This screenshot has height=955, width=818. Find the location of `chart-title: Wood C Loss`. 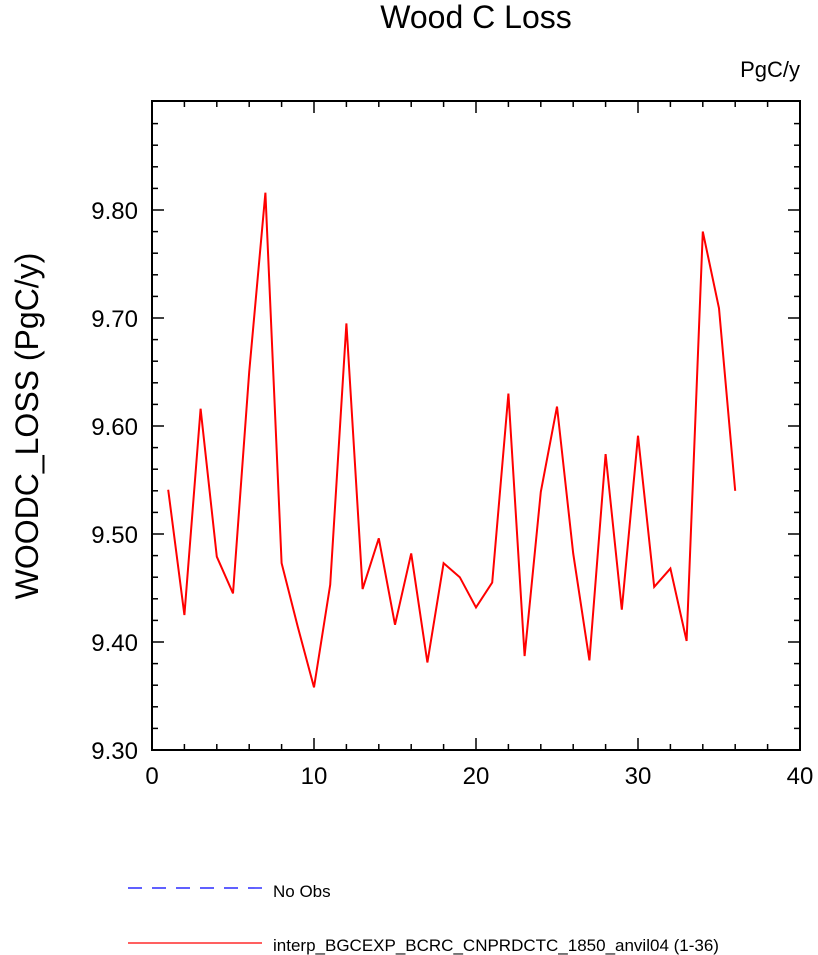

chart-title: Wood C Loss is located at coordinates (476, 17).